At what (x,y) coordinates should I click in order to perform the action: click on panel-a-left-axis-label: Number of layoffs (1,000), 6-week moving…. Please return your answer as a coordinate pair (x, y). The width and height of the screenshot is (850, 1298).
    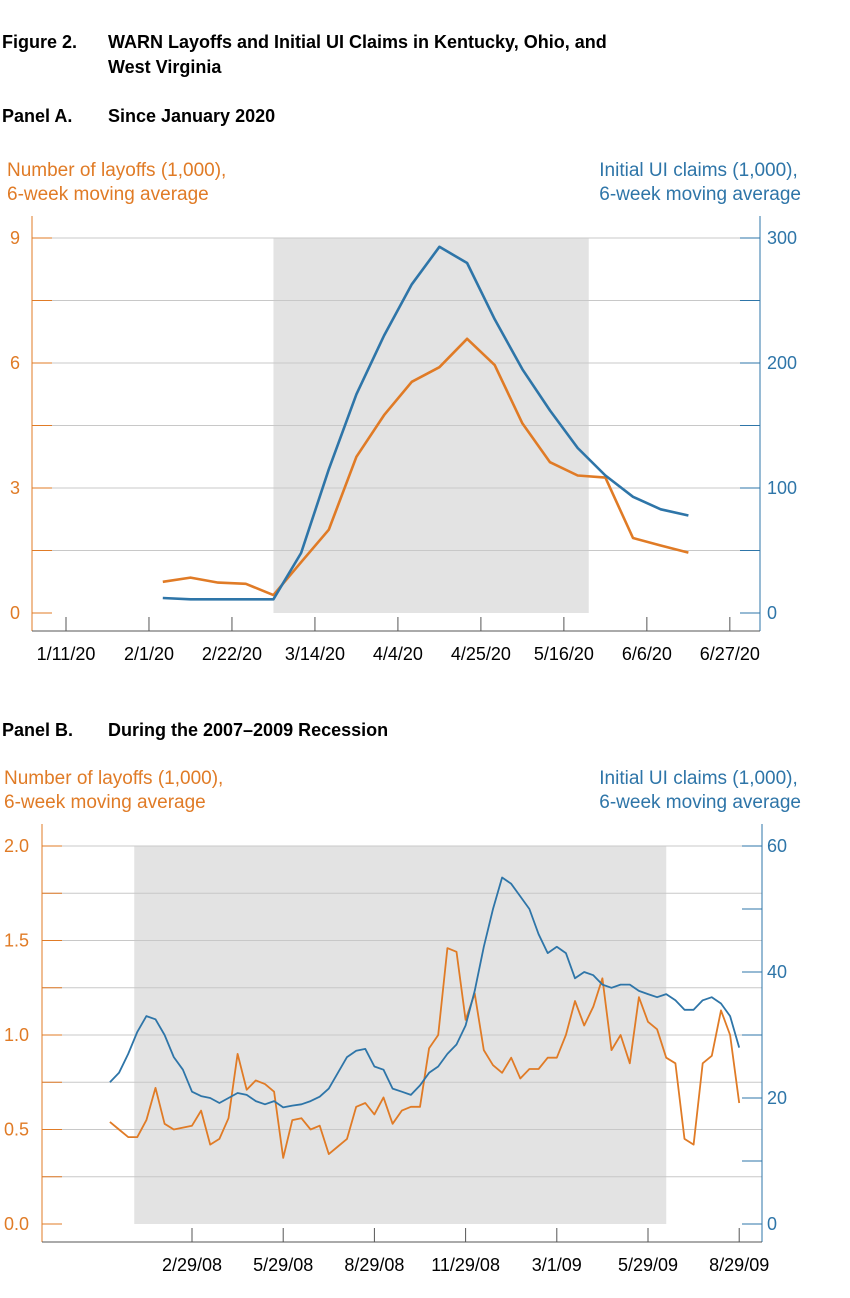
    Looking at the image, I should click on (117, 182).